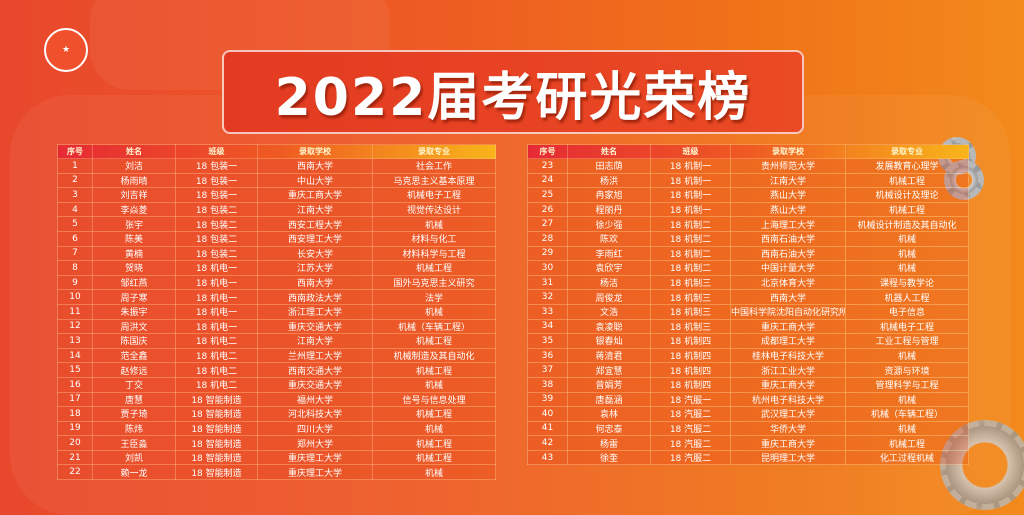 Image resolution: width=1024 pixels, height=515 pixels. What do you see at coordinates (547, 151) in the screenshot?
I see `header-index: 序号` at bounding box center [547, 151].